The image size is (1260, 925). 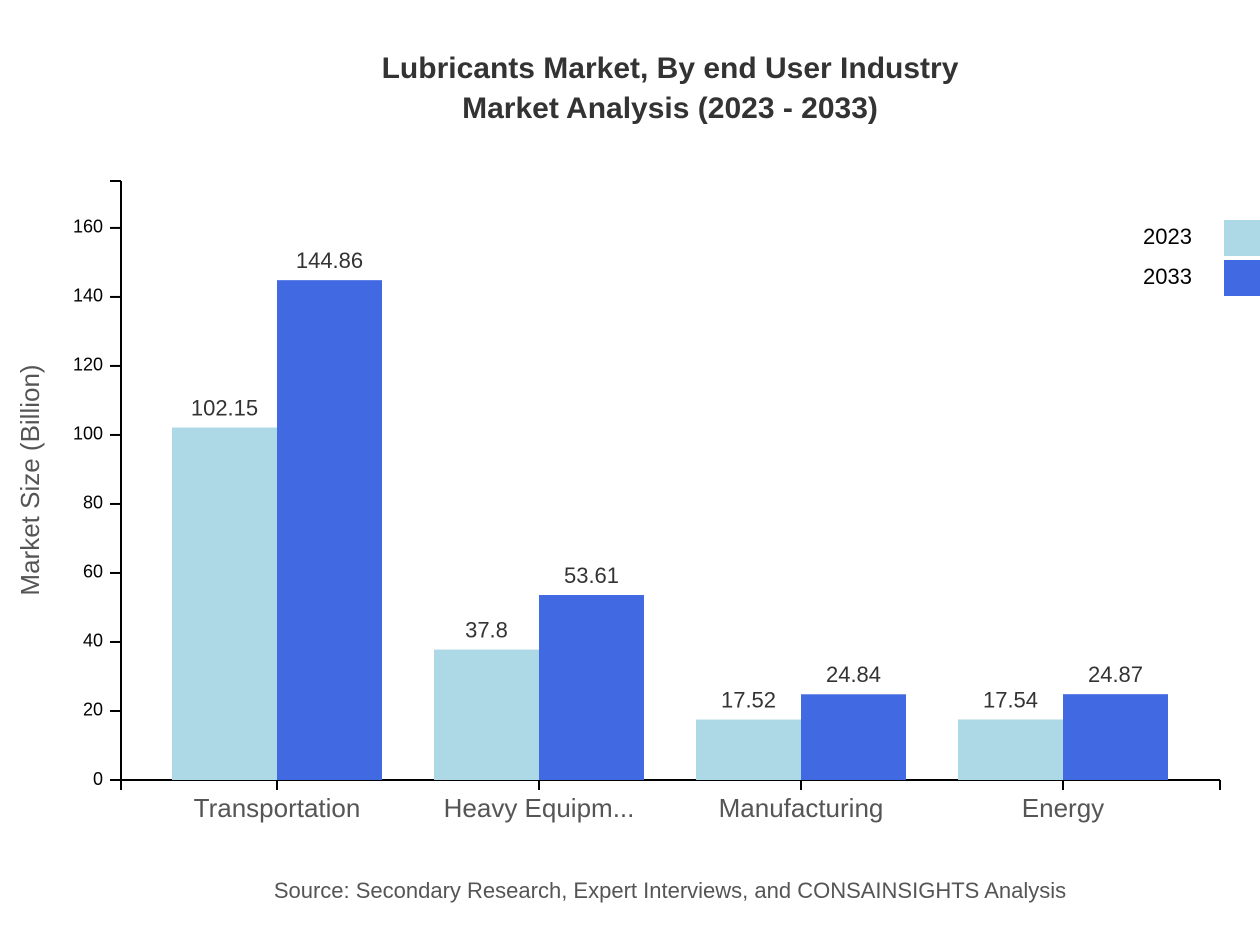 What do you see at coordinates (1063, 808) in the screenshot?
I see `x-tick-label: Energy` at bounding box center [1063, 808].